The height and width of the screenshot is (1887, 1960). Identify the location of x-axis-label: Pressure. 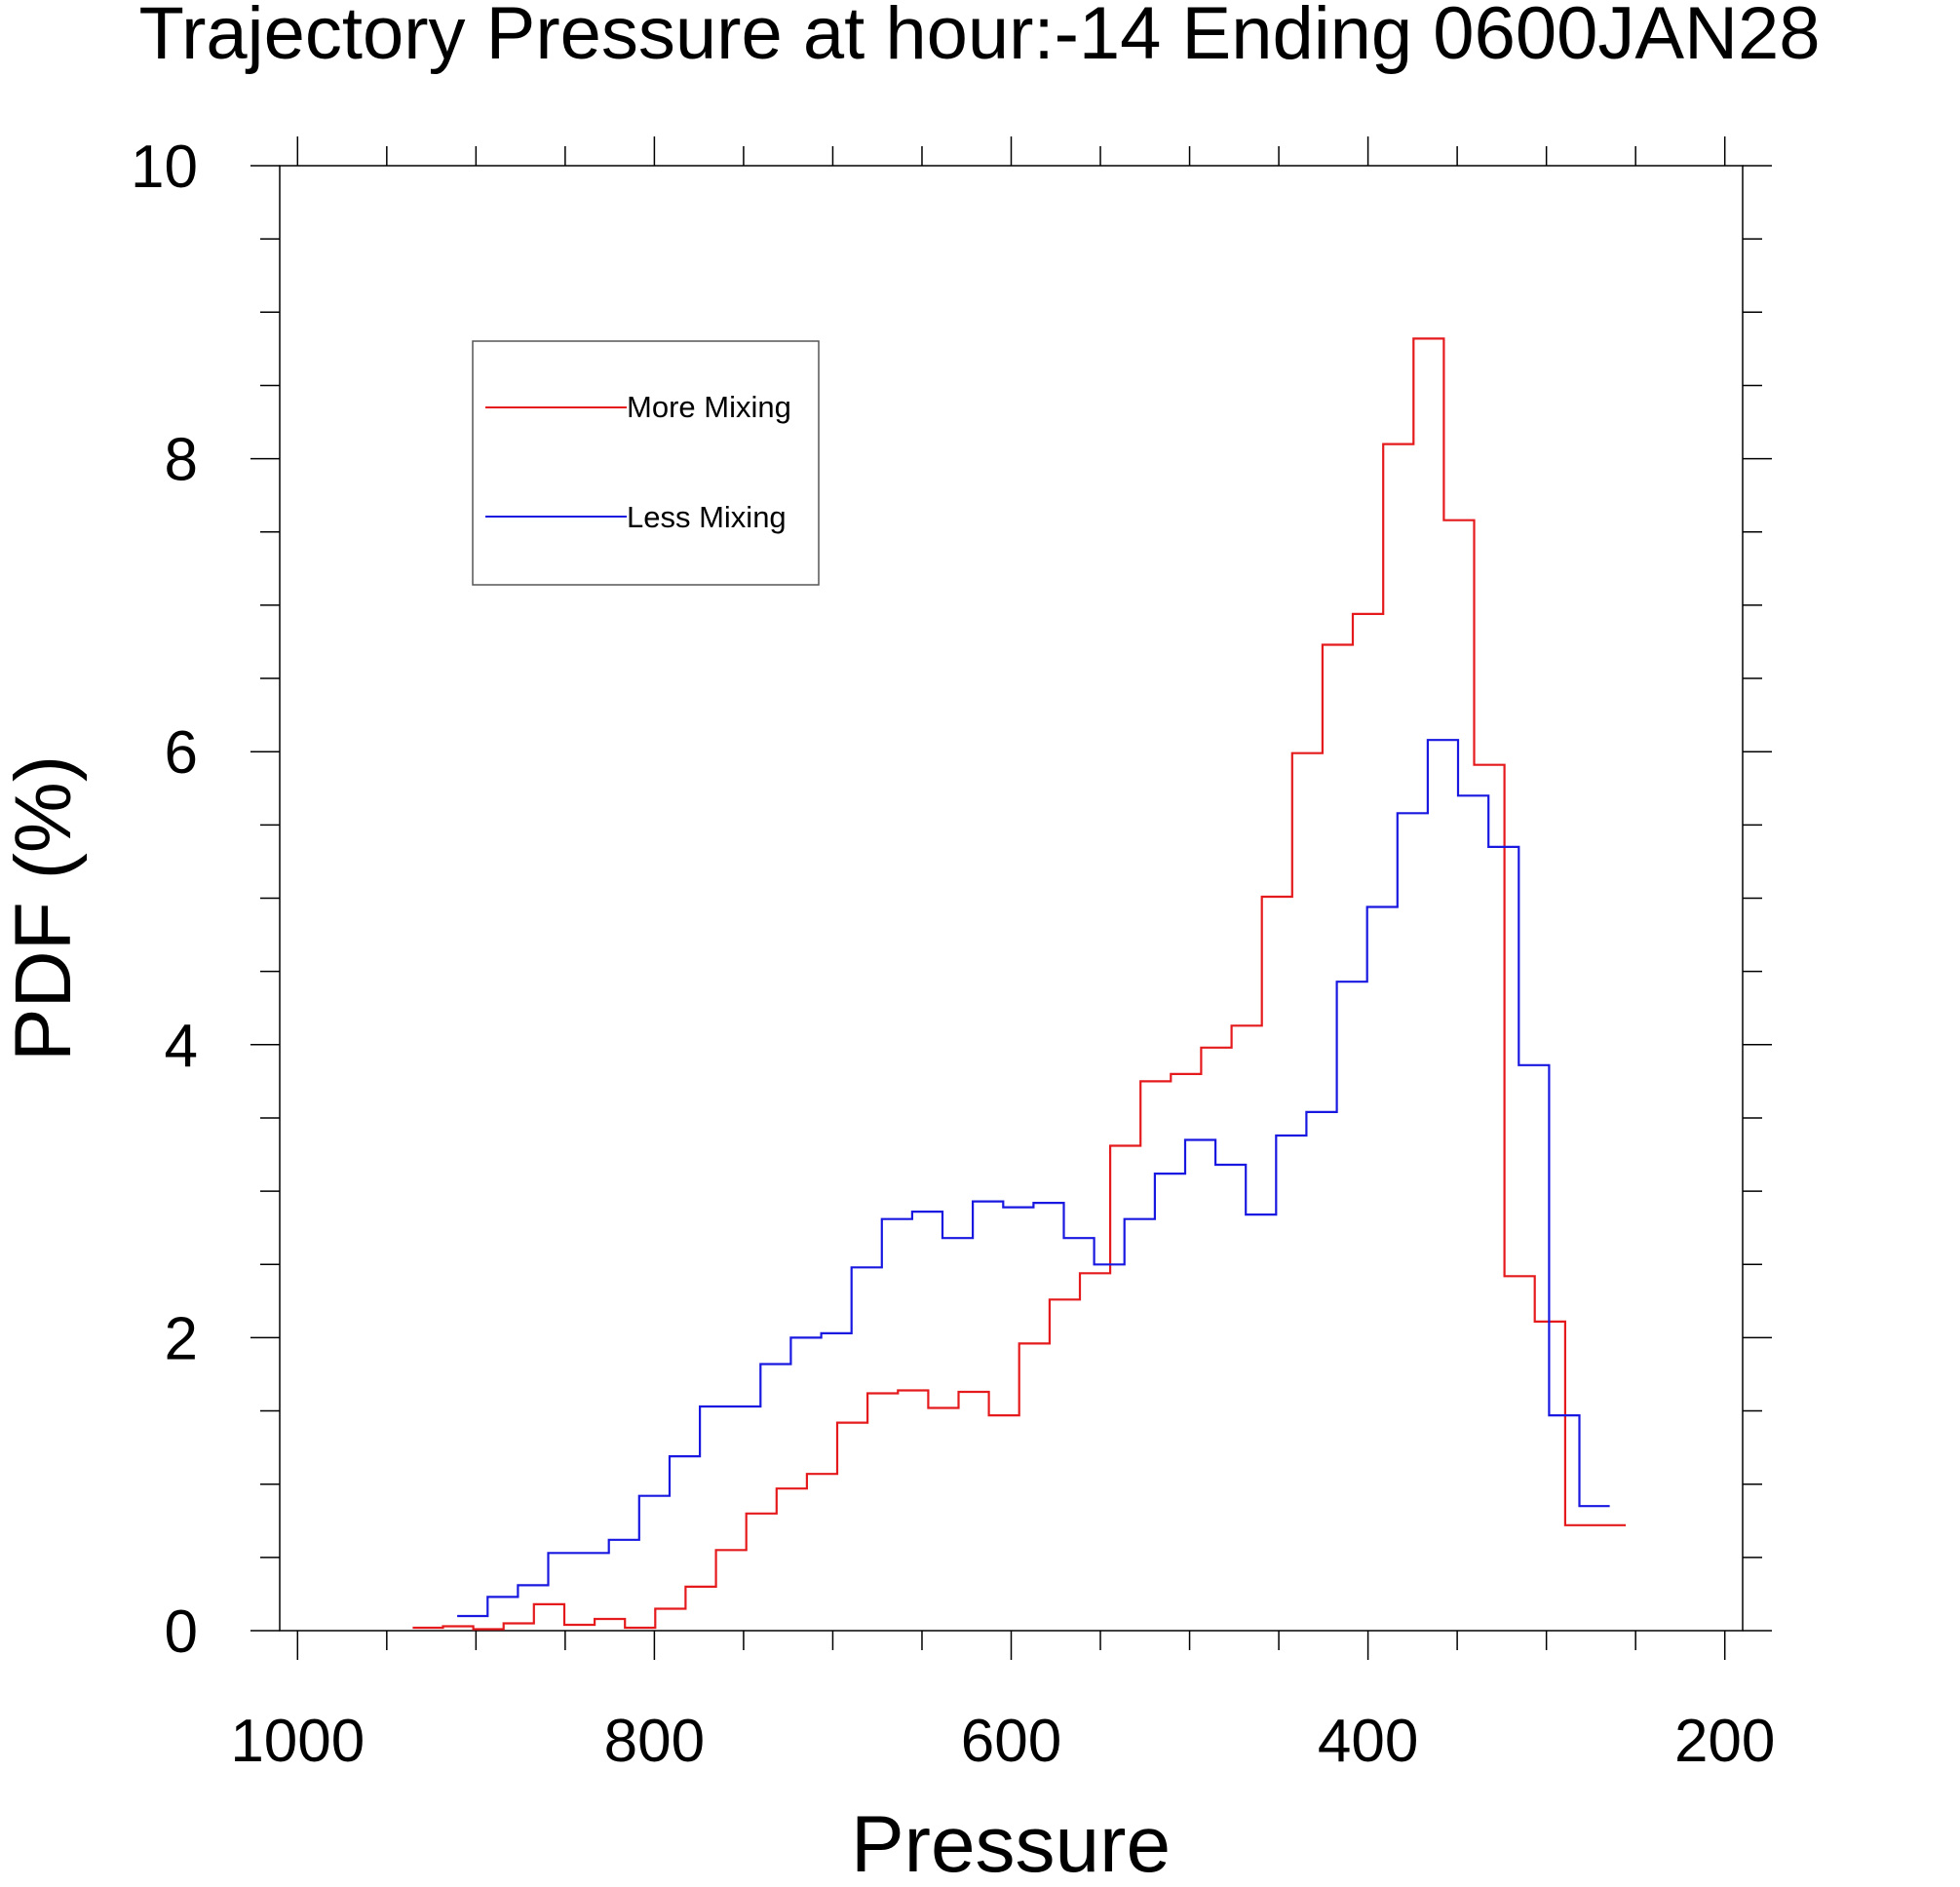
(1011, 1843).